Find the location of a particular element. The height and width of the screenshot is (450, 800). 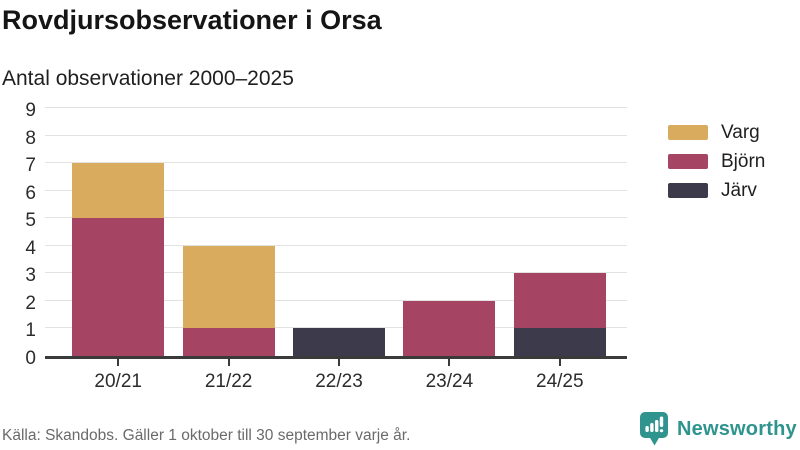

legend-swatch-varg is located at coordinates (688, 132).